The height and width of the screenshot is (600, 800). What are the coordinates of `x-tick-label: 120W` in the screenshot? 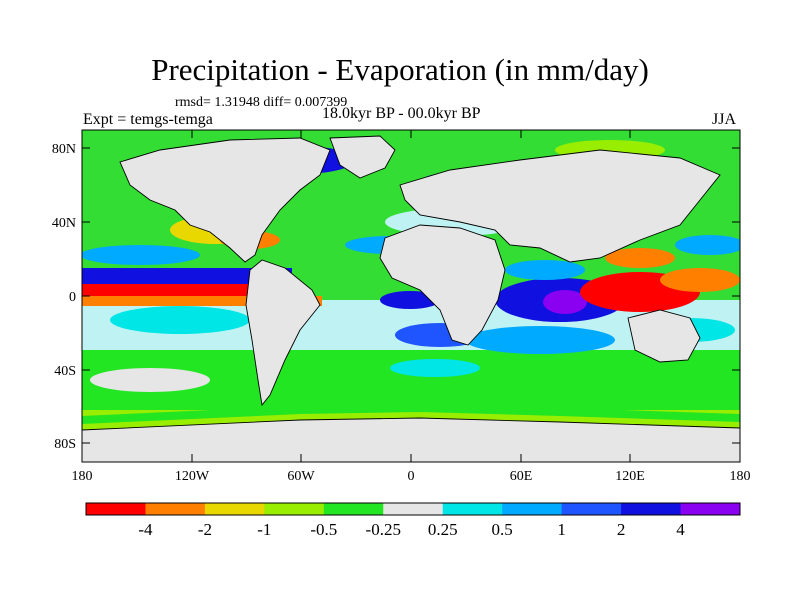 It's located at (192, 476).